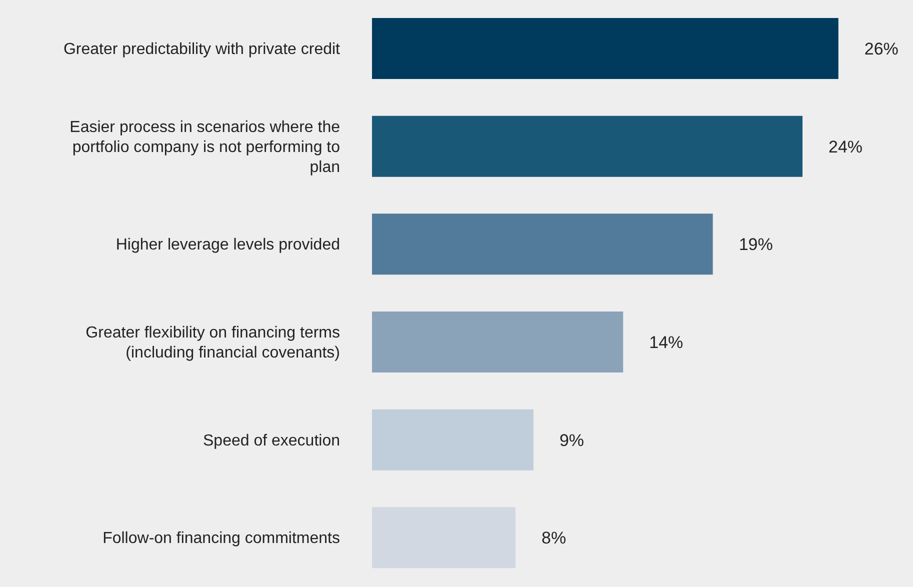 The image size is (913, 587). Describe the element at coordinates (205, 147) in the screenshot. I see `y-tick-label: Easier process in scenarios where the portfolio company is not performing to plan` at that location.